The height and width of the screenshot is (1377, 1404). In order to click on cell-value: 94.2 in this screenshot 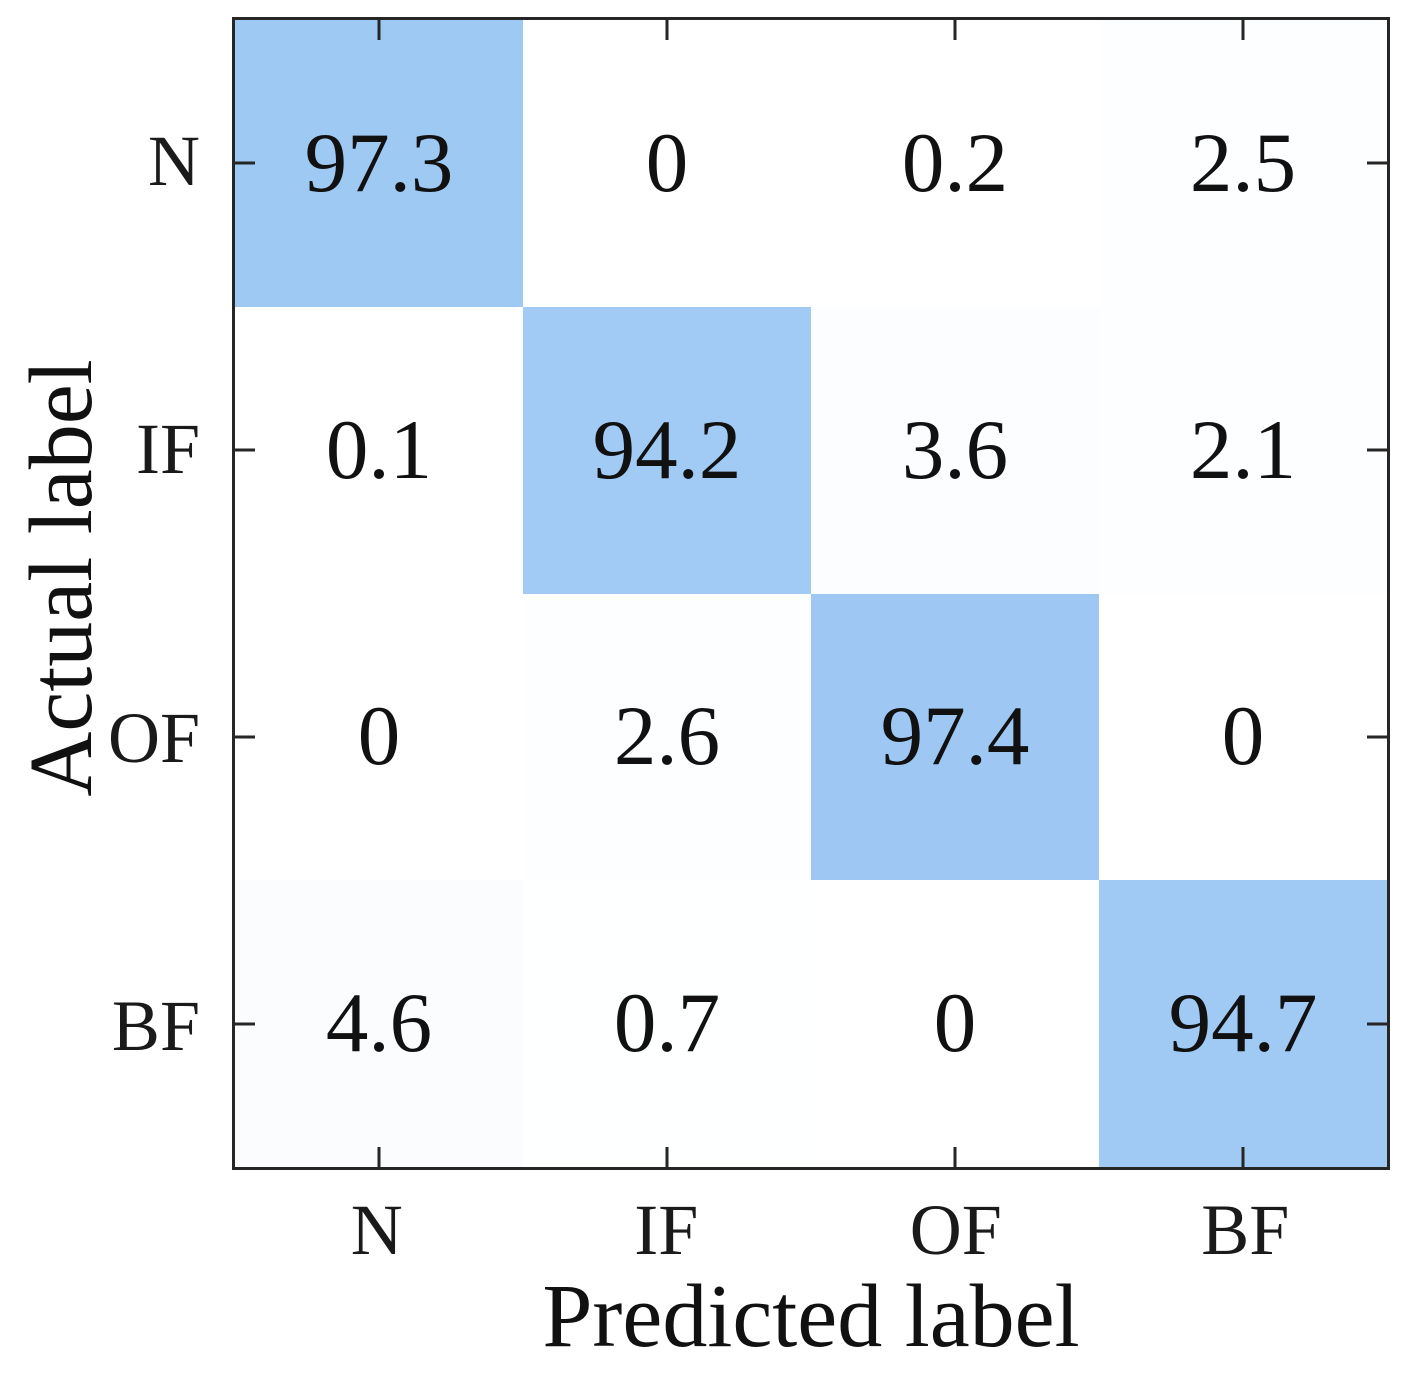, I will do `click(667, 449)`.